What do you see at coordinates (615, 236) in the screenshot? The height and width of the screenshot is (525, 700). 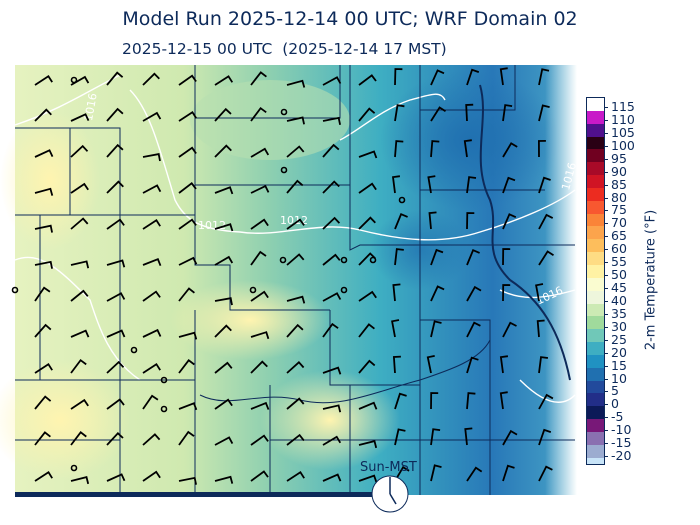 I see `colorbar-tick: 65` at bounding box center [615, 236].